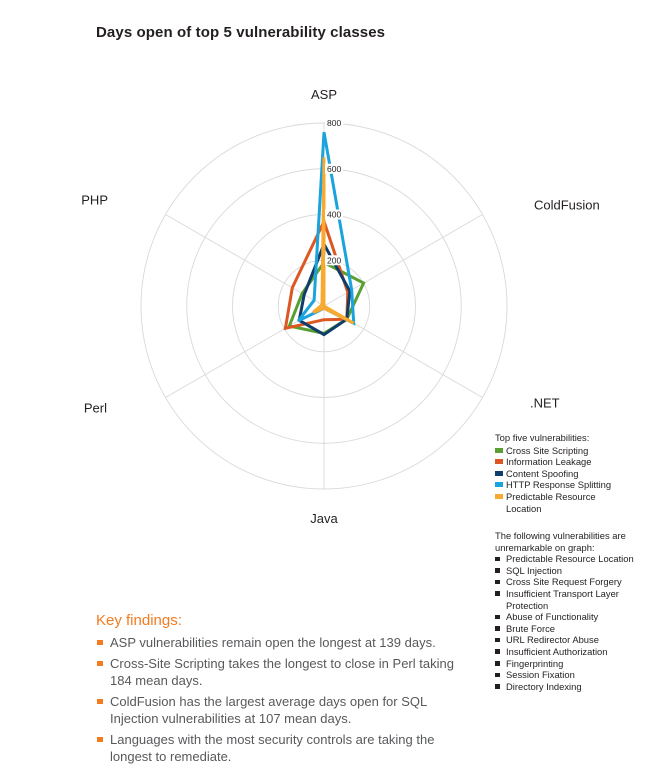 The image size is (652, 778). I want to click on unremarkable-item: URL Redirector Abuse, so click(573, 640).